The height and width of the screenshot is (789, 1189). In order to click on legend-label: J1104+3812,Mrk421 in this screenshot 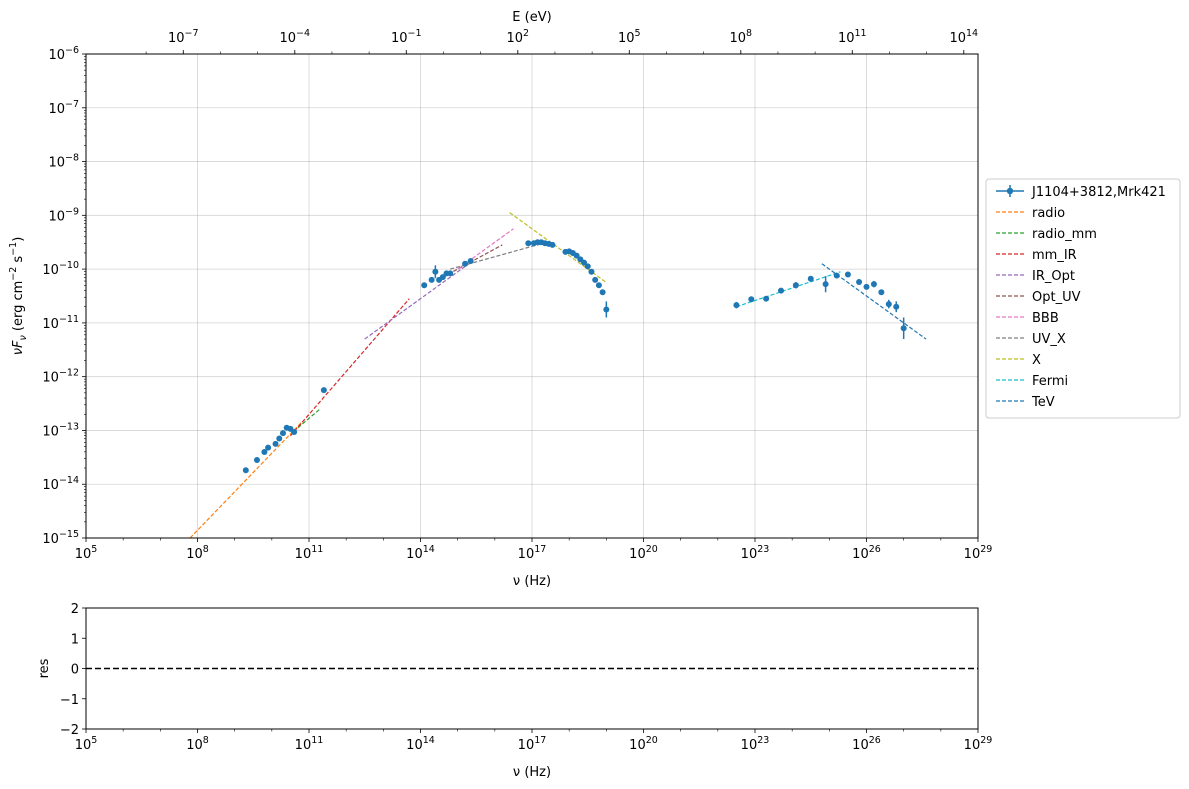, I will do `click(1098, 192)`.